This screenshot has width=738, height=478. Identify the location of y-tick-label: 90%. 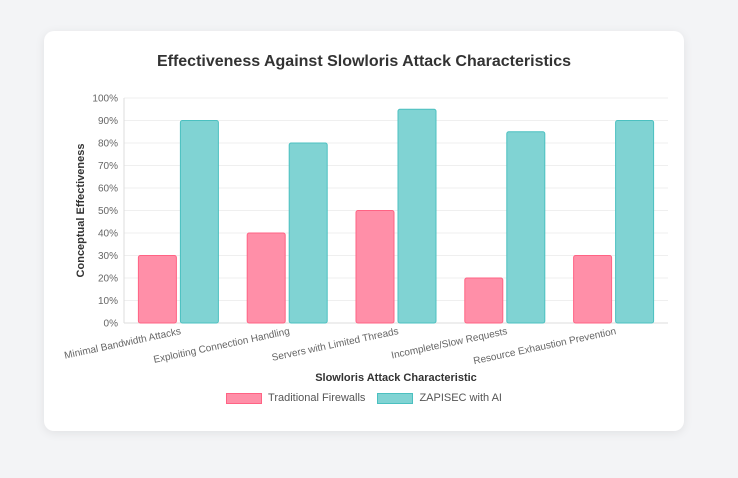
(108, 121).